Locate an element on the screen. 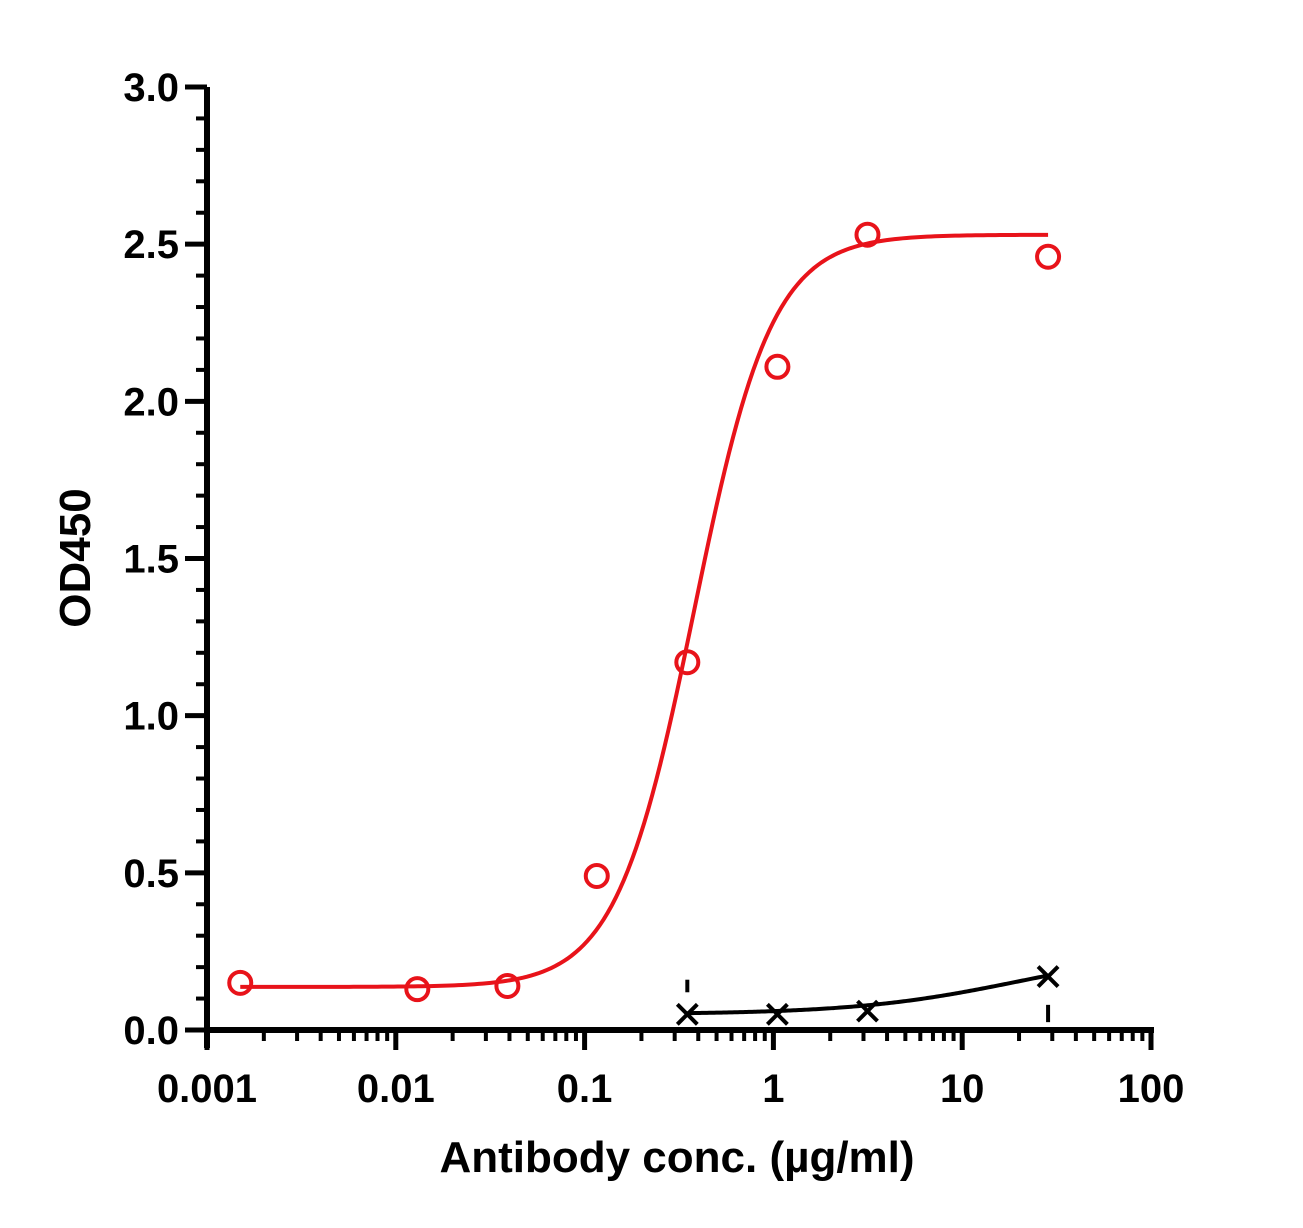 The image size is (1303, 1228). y-tick-label: 2.0 is located at coordinates (151, 402).